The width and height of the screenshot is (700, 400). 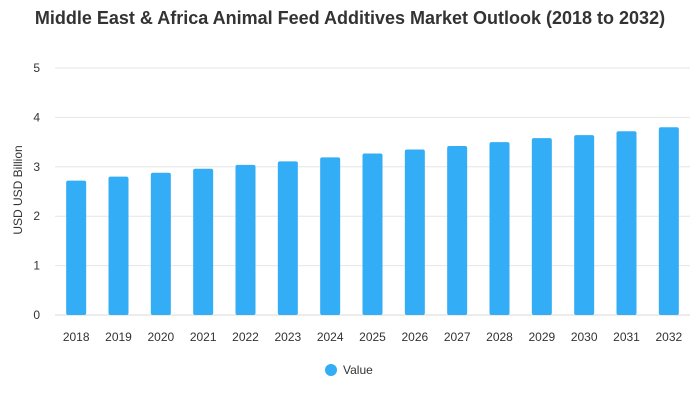 I want to click on x-tick-label: 2025, so click(x=372, y=337).